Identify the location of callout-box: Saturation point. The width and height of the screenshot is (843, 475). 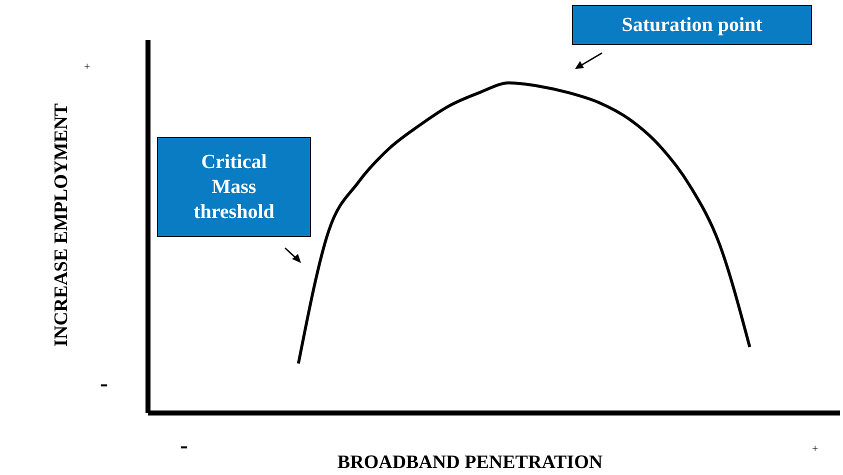
(692, 25).